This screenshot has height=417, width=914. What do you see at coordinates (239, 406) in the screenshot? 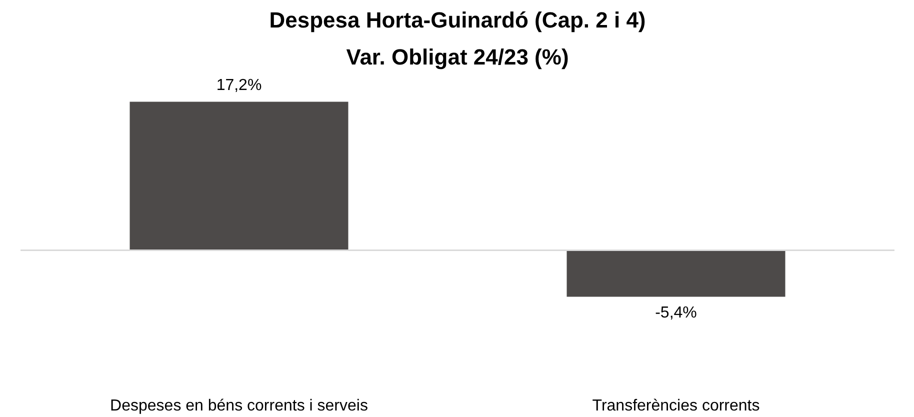
I see `x-tick-label: Despeses en béns corrents i serveis` at bounding box center [239, 406].